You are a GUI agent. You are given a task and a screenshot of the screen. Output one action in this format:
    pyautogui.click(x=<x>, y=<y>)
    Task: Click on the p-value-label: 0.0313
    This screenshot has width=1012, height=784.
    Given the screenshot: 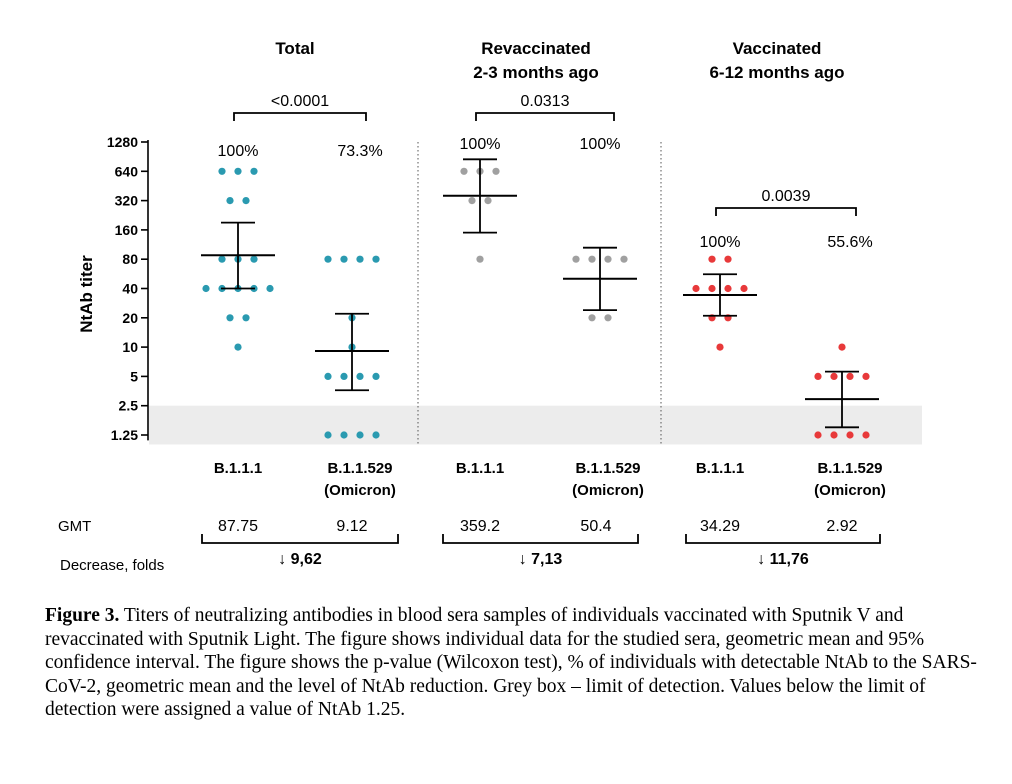 What is the action you would take?
    pyautogui.click(x=545, y=101)
    